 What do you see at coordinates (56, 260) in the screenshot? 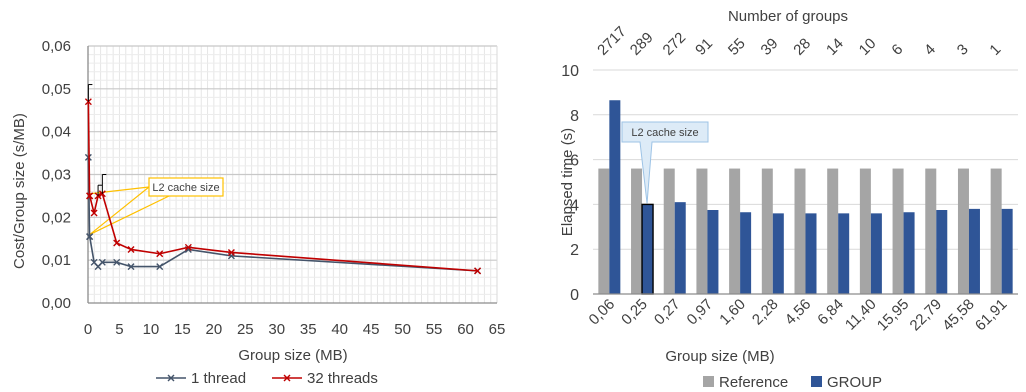
I see `left-y-tick-label: 0,01` at bounding box center [56, 260].